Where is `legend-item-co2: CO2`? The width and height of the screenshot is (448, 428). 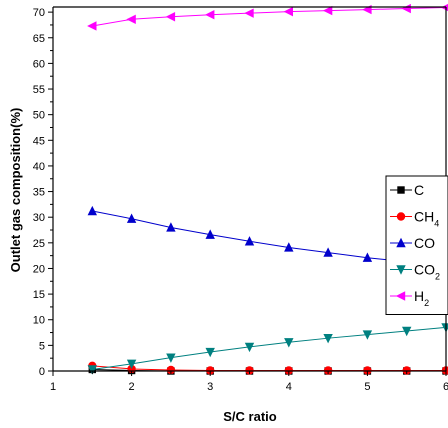
legend-item-co2: CO2 is located at coordinates (415, 272).